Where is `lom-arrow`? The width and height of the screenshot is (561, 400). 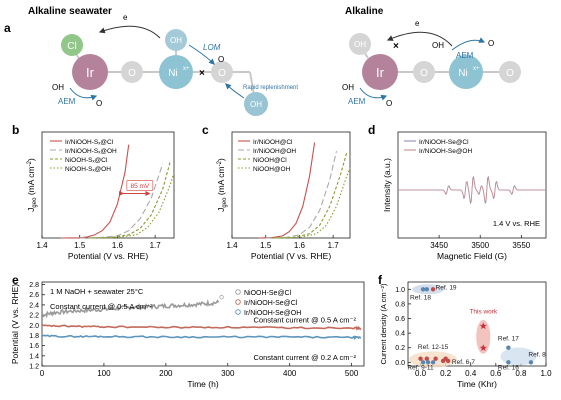
lom-arrow is located at coordinates (201, 54).